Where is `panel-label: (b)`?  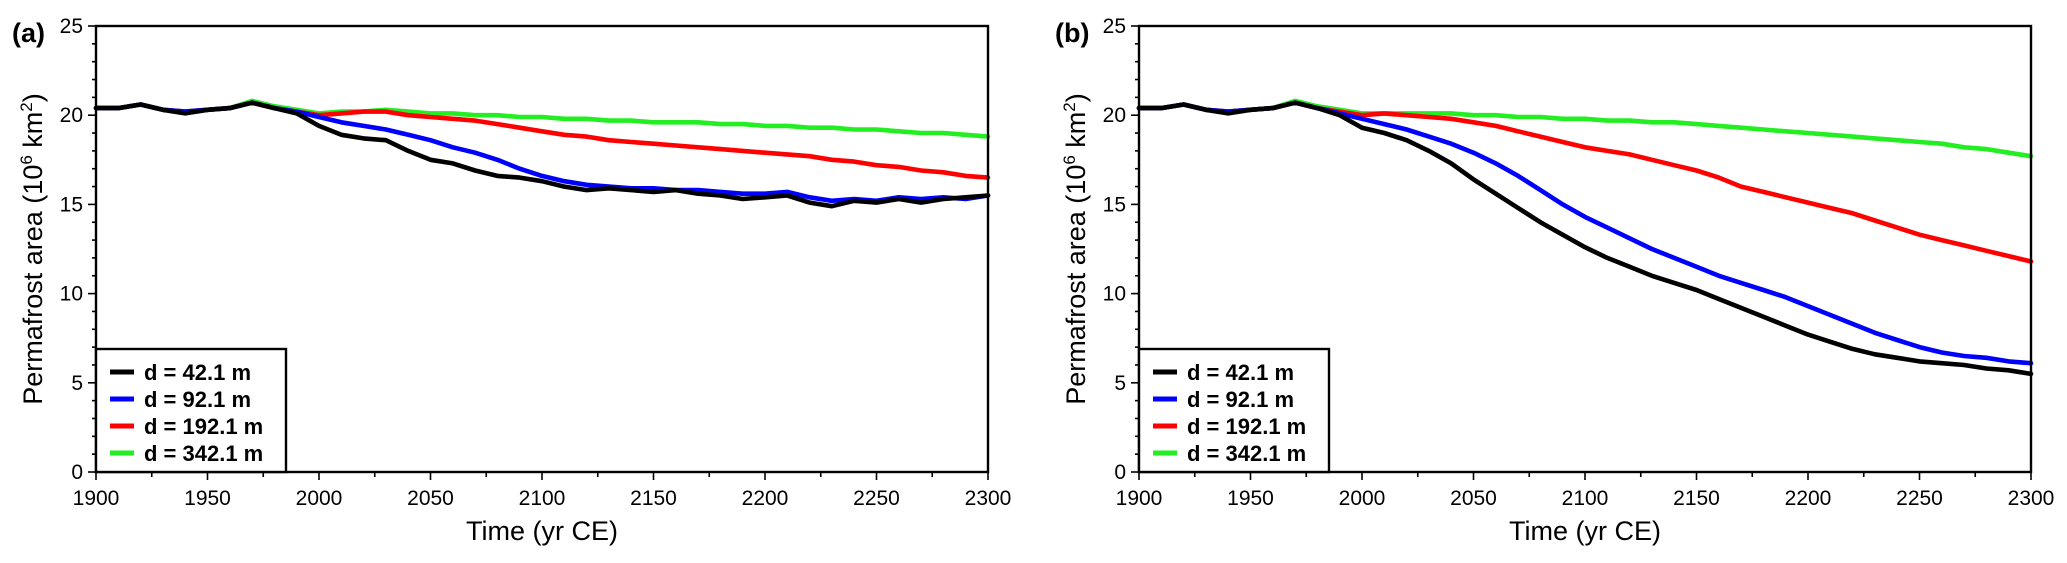 panel-label: (b) is located at coordinates (1072, 33).